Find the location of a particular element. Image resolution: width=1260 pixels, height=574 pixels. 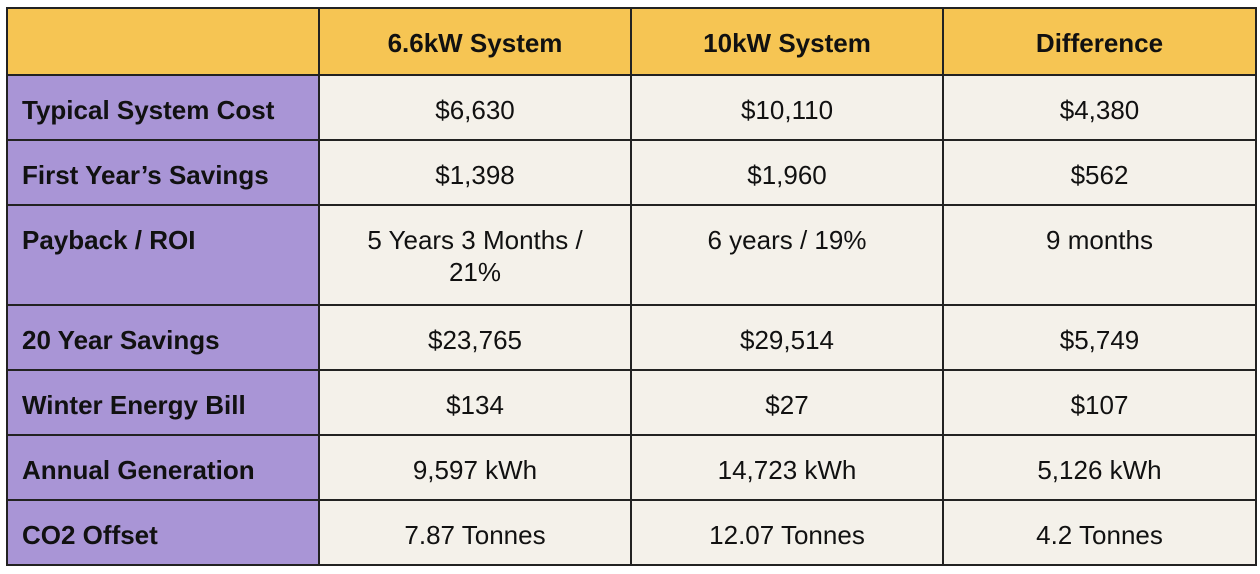

table-cell: 14,723 kWh is located at coordinates (787, 467).